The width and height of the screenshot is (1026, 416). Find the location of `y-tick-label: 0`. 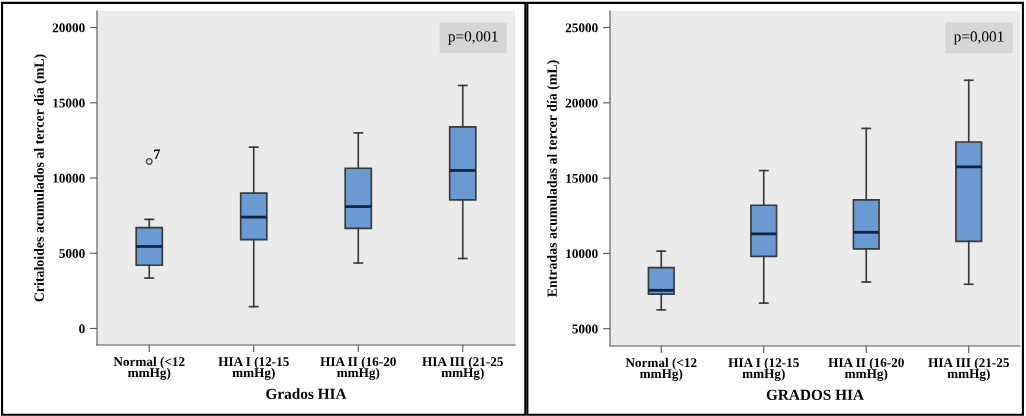

y-tick-label: 0 is located at coordinates (82, 329).